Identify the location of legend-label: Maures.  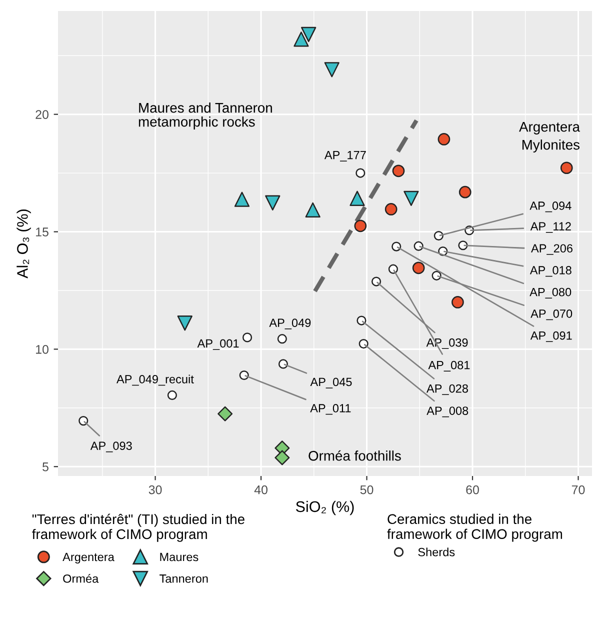
(179, 557).